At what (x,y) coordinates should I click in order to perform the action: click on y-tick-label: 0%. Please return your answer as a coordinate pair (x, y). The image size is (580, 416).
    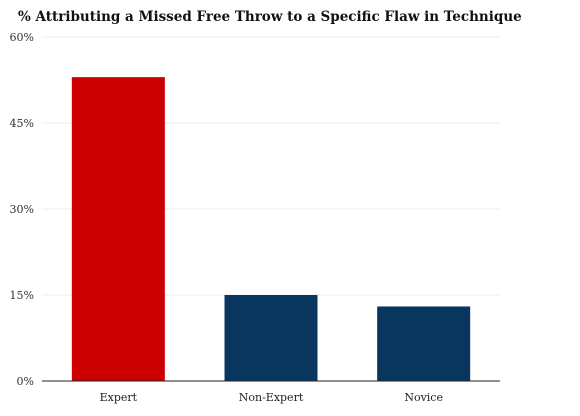
    Looking at the image, I should click on (25, 381).